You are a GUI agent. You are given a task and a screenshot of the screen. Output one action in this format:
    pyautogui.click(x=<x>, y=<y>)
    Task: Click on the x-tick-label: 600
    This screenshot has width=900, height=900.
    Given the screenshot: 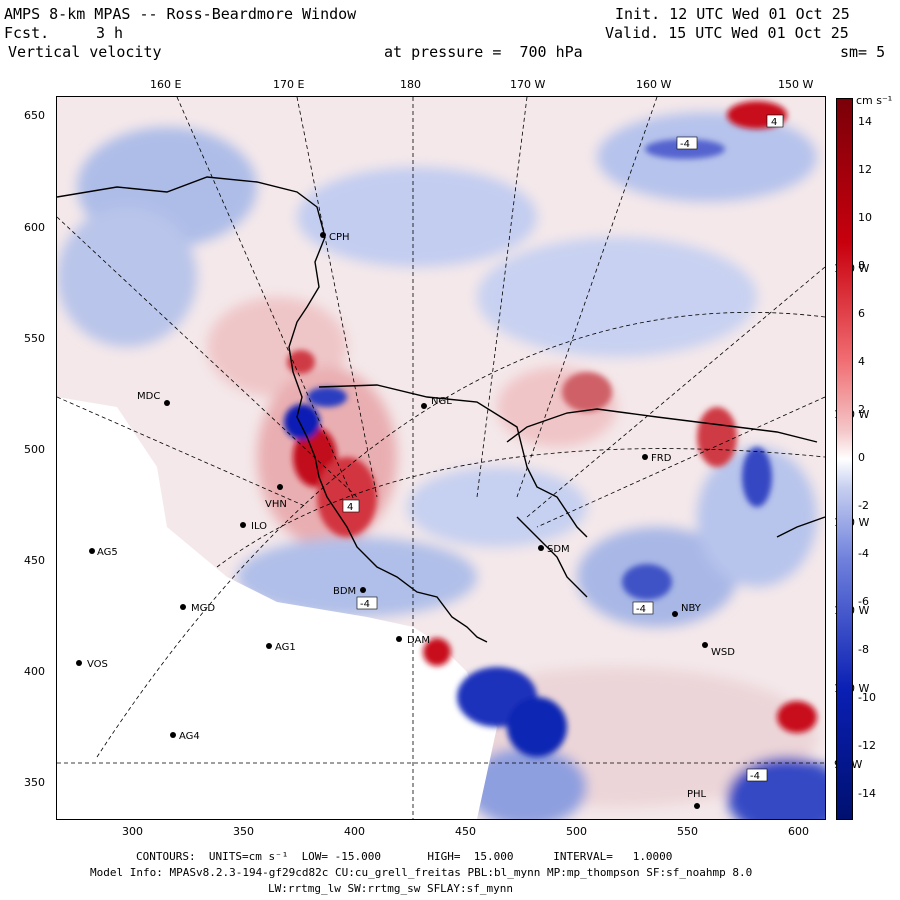 What is the action you would take?
    pyautogui.click(x=798, y=831)
    